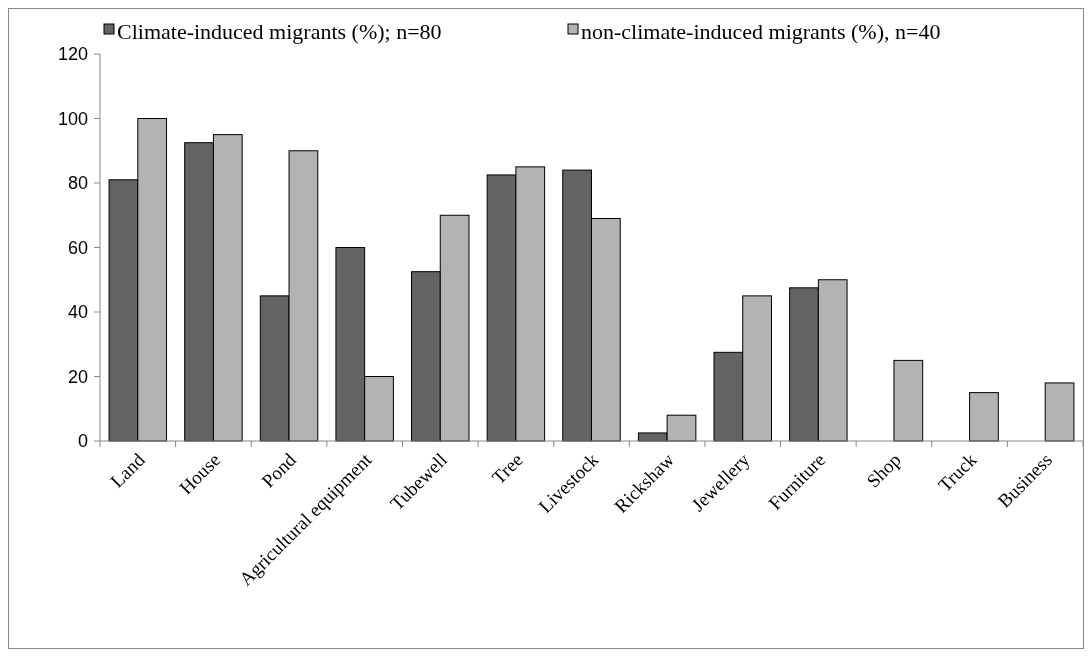 Image resolution: width=1092 pixels, height=657 pixels. I want to click on y-tick-label: 20, so click(77, 376).